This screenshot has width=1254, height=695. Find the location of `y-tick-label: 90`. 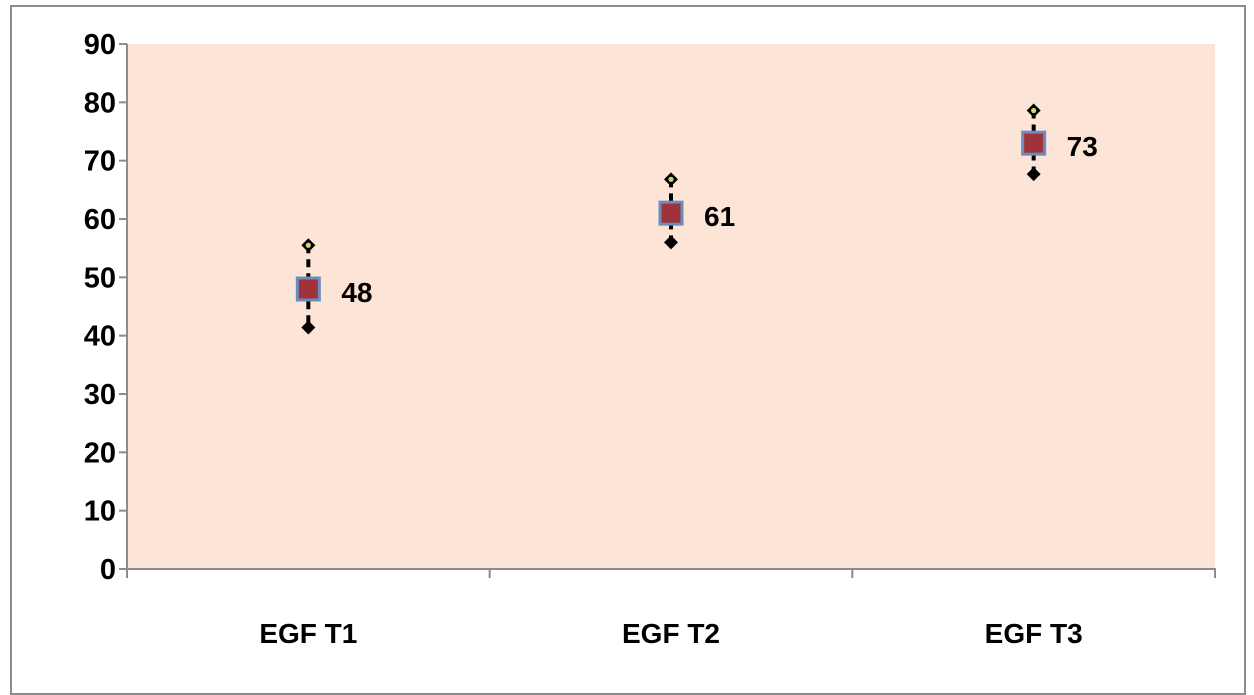

y-tick-label: 90 is located at coordinates (100, 45).